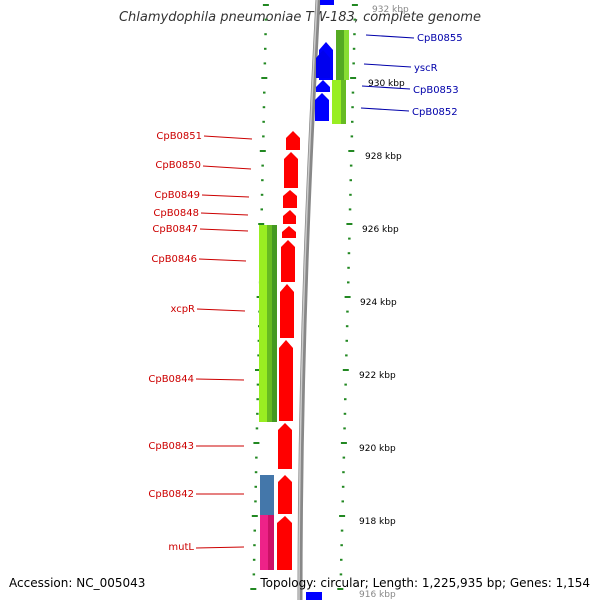 Image resolution: width=600 pixels, height=600 pixels. I want to click on gene-label-cpb0844: CpB0844, so click(171, 379).